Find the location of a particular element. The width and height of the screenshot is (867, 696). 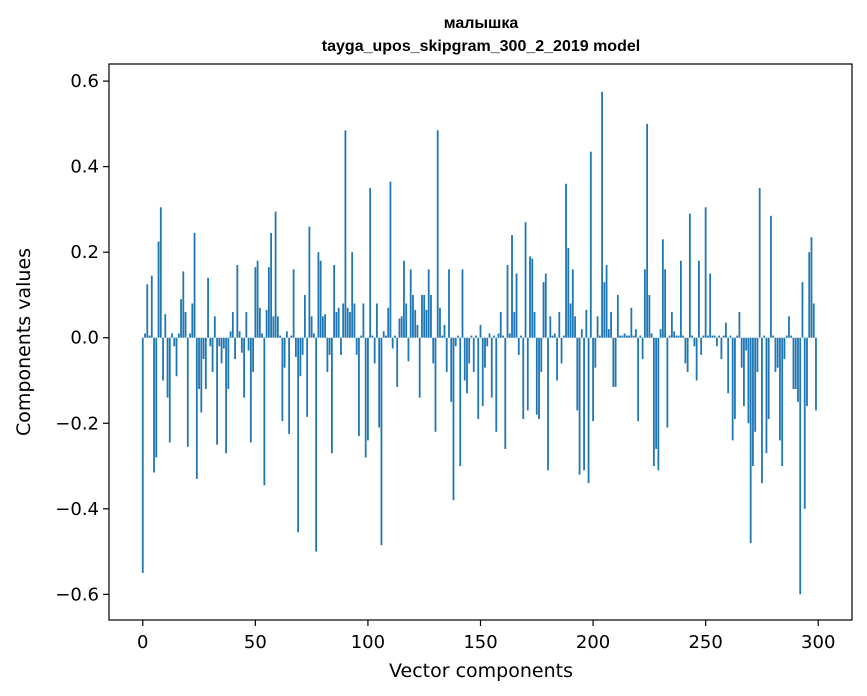

x-tick-label: 100 is located at coordinates (368, 642).